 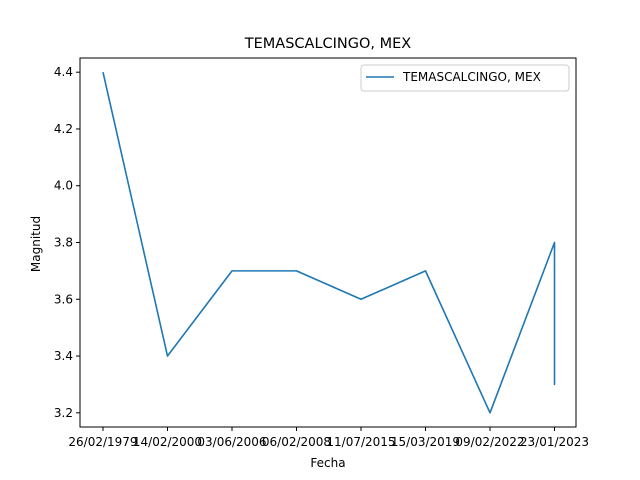 I want to click on chart-title: TEMASCALCINGO, MEX, so click(x=328, y=44).